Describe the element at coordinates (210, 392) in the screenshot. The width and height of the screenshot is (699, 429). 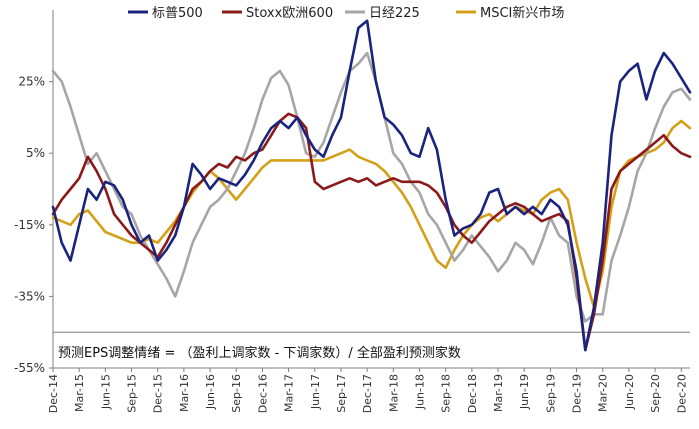
I see `x-tick-label: Jun-16` at that location.